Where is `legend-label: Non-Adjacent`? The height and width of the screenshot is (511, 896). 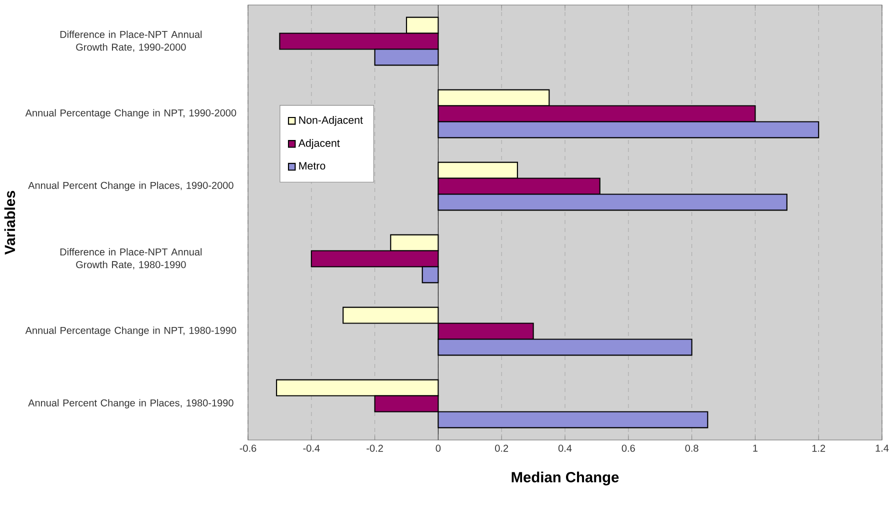
legend-label: Non-Adjacent is located at coordinates (331, 121).